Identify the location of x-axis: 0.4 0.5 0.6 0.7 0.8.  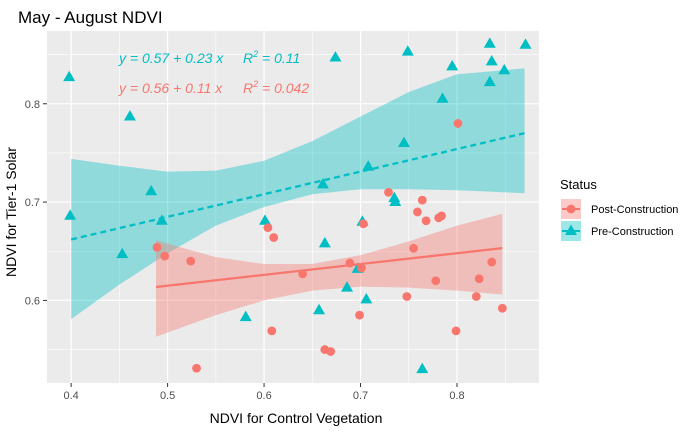
(264, 392).